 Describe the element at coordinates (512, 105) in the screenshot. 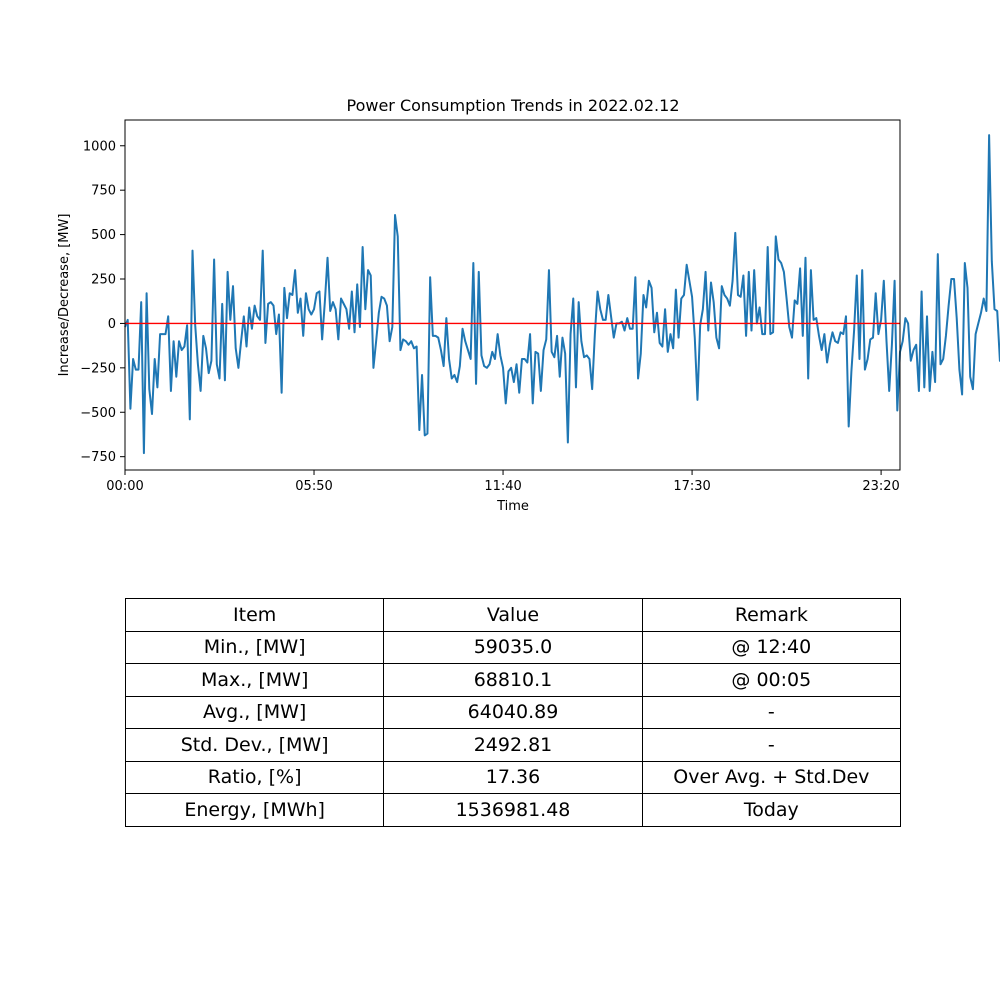

I see `chart-title: Power Consumption Trends in 2022.02.12` at that location.